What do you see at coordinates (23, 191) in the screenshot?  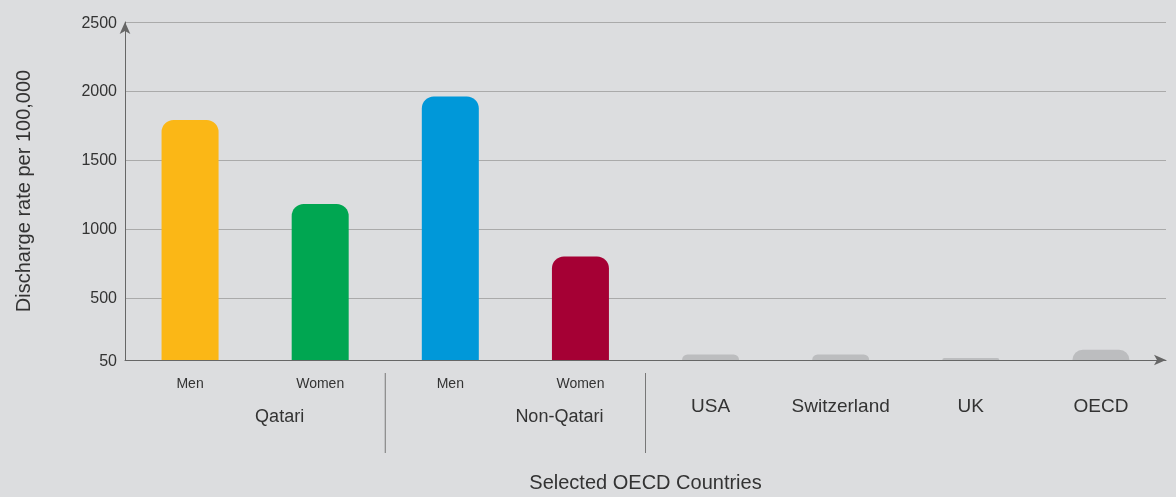 I see `y-axis-title: Discharge rate per 100,000` at bounding box center [23, 191].